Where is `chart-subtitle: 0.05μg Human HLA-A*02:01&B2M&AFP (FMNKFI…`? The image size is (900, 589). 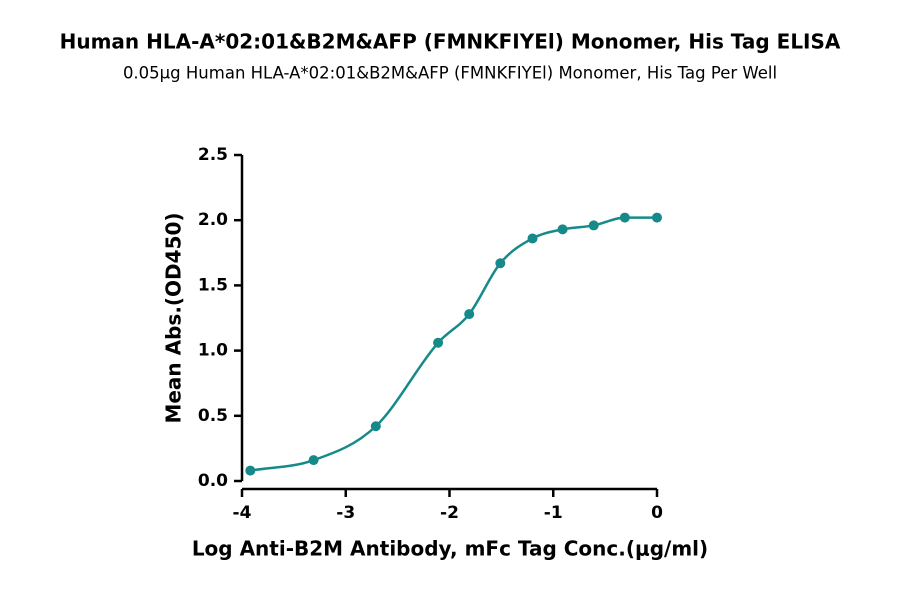 chart-subtitle: 0.05μg Human HLA-A*02:01&B2M&AFP (FMNKFI… is located at coordinates (450, 73).